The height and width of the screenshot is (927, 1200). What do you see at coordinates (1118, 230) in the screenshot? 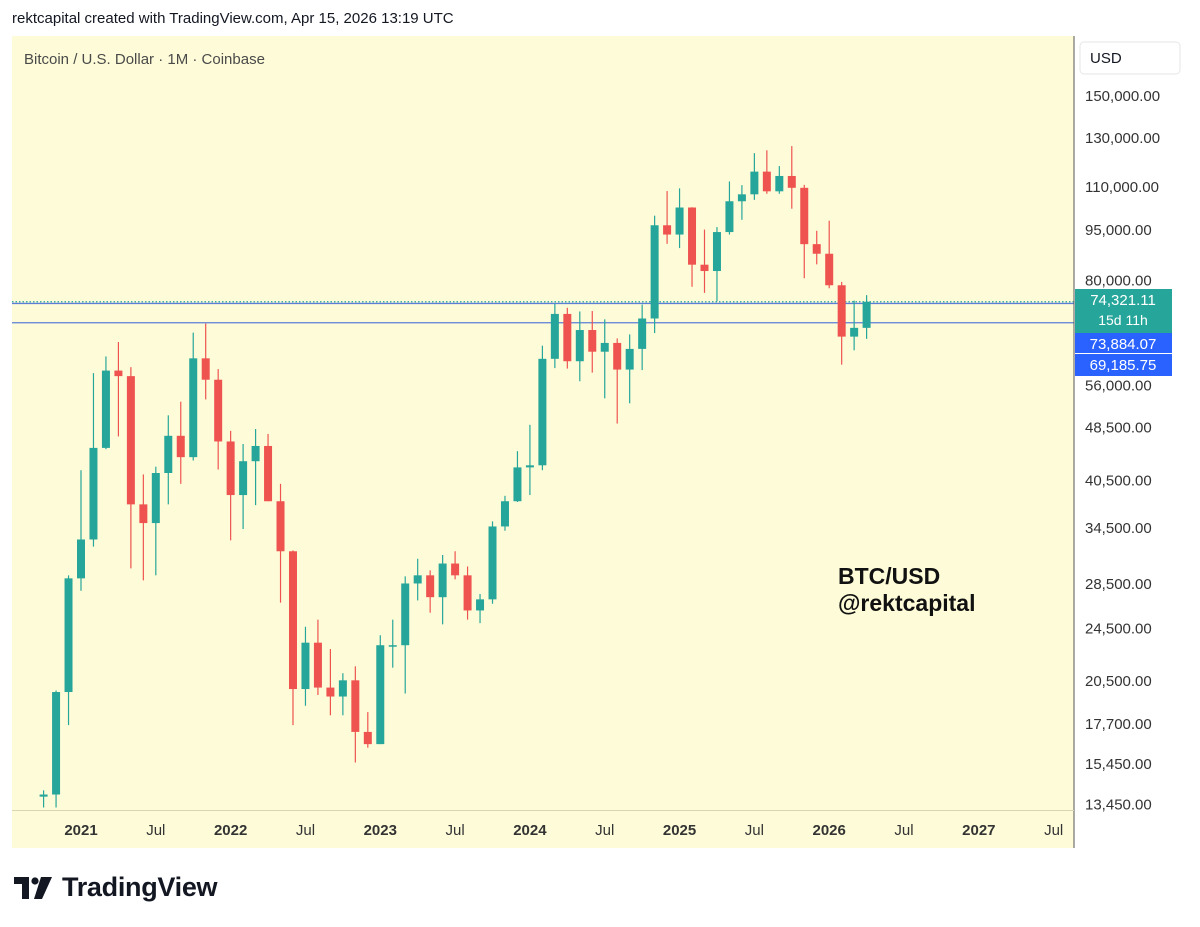
I see `y-tick-label: 95,000.00` at bounding box center [1118, 230].